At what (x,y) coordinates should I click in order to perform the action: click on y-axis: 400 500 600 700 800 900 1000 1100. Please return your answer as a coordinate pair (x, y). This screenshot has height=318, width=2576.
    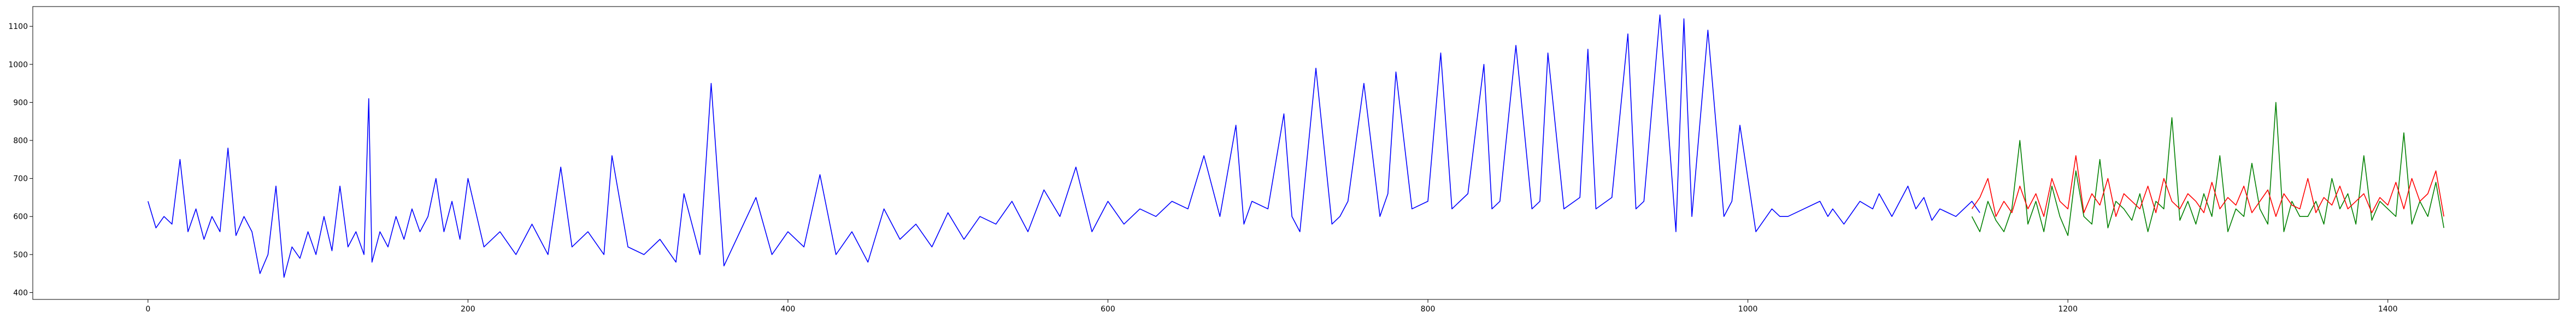
    Looking at the image, I should click on (20, 159).